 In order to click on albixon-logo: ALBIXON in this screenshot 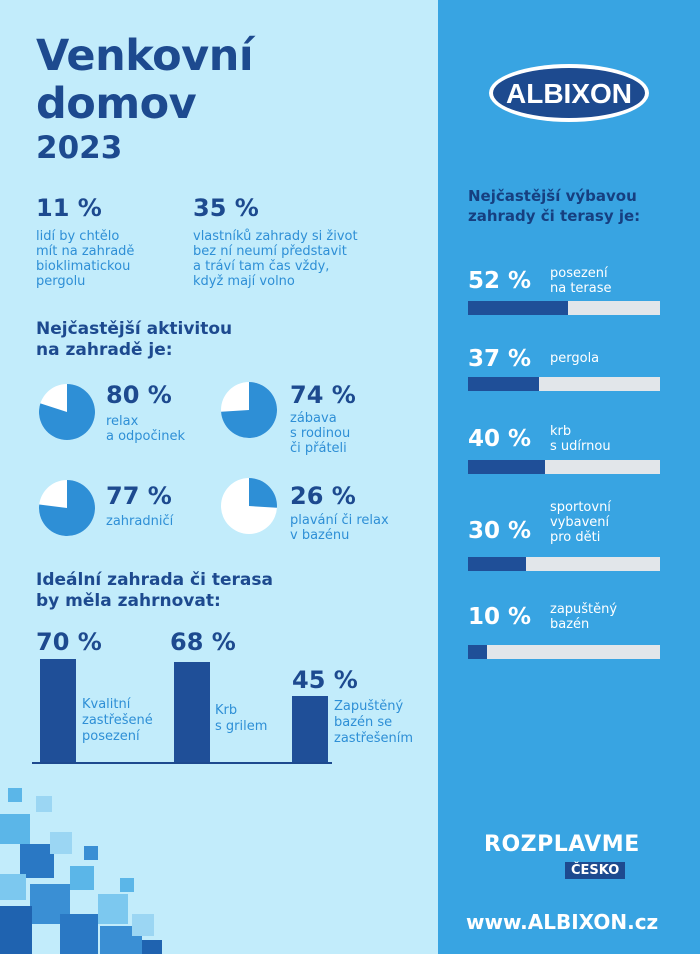, I will do `click(569, 93)`.